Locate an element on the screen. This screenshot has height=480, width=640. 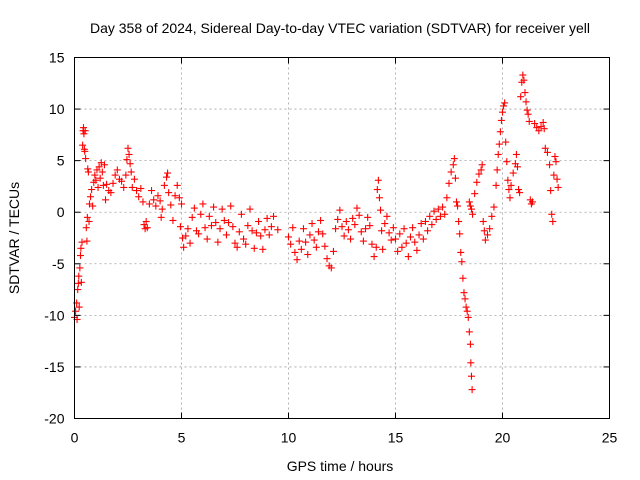
x-tick-label: 5 is located at coordinates (182, 438).